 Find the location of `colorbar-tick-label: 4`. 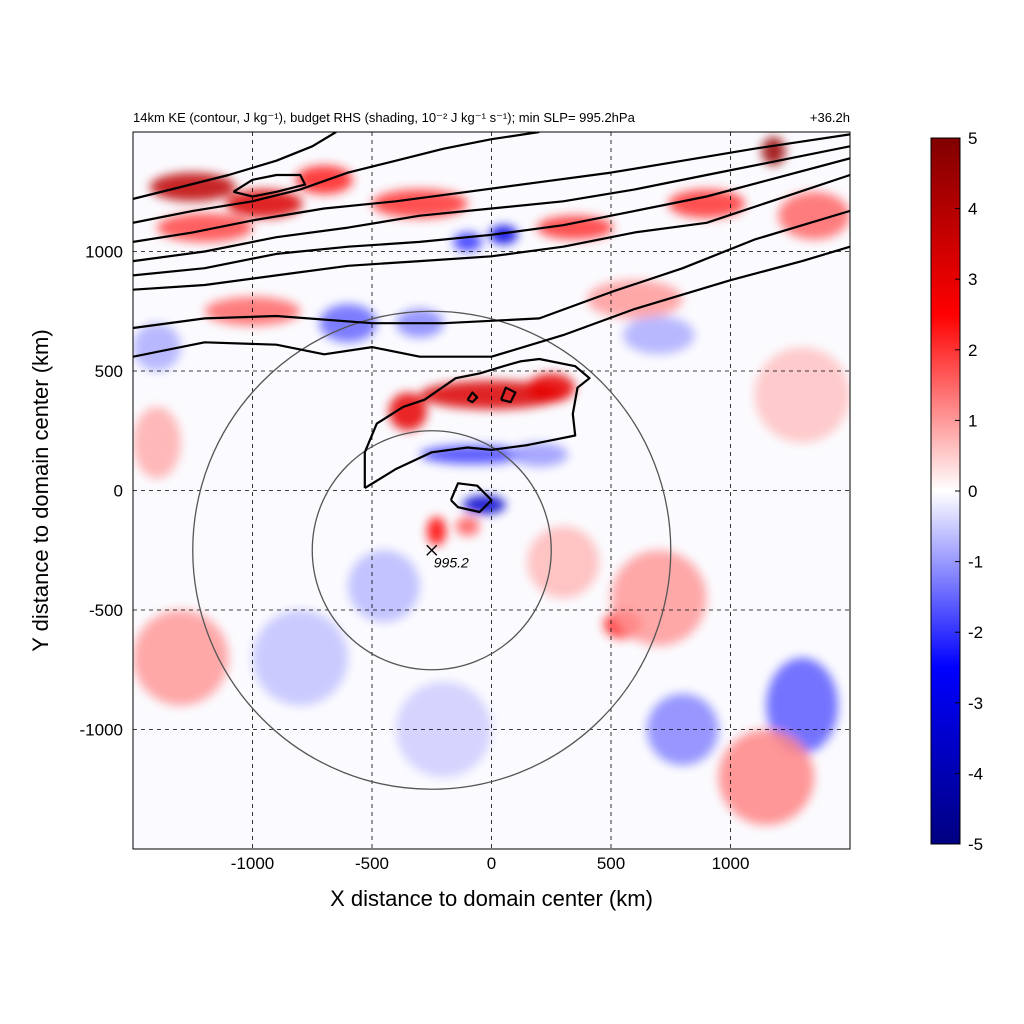

colorbar-tick-label: 4 is located at coordinates (972, 209).